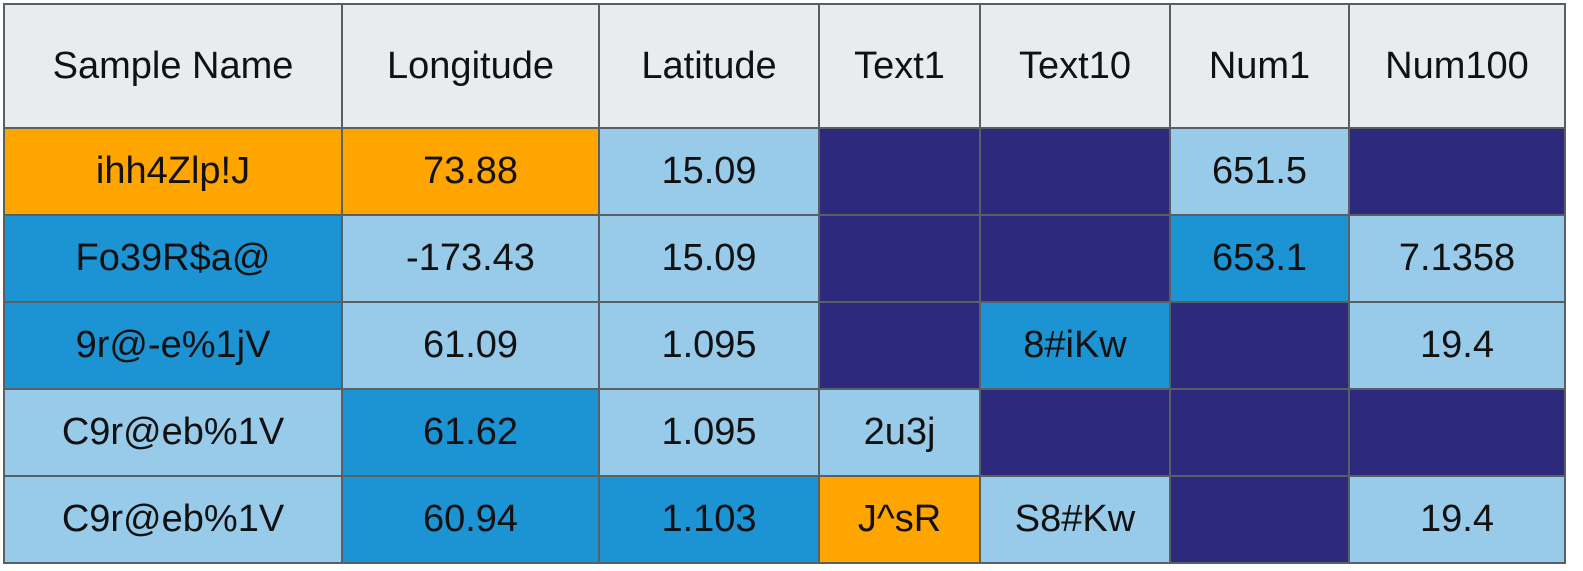 This screenshot has height=571, width=1583. Describe the element at coordinates (1457, 66) in the screenshot. I see `column-header: Num100` at that location.